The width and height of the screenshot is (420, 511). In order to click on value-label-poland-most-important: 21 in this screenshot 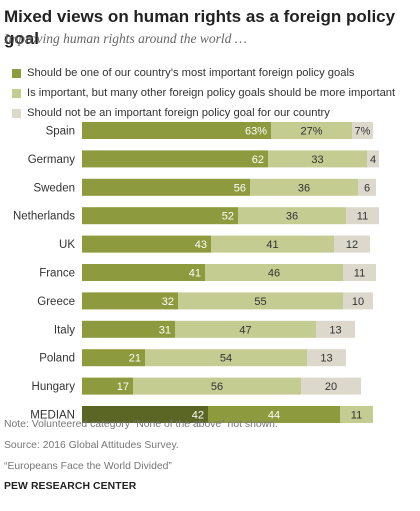, I will do `click(135, 359)`.